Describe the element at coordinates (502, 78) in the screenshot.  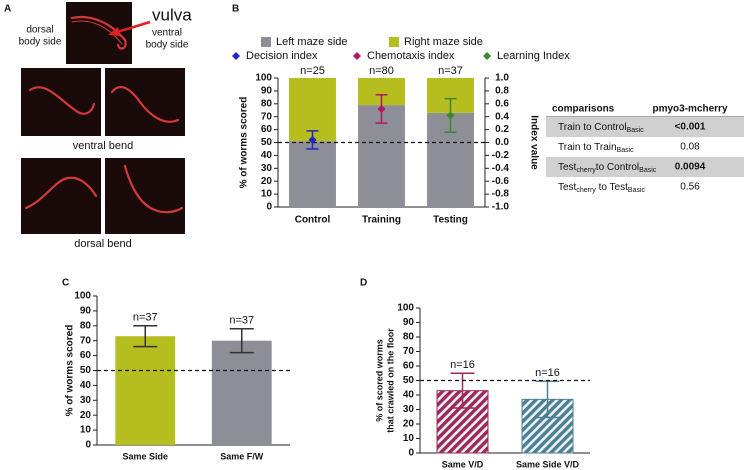
I see `y2-tick-label: 1.0` at that location.